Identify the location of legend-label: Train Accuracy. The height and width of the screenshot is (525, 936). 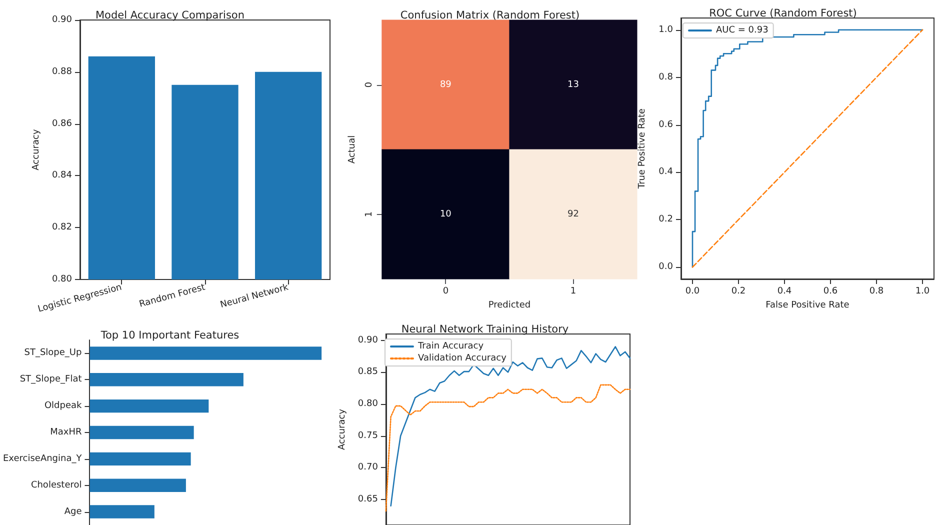
(450, 347).